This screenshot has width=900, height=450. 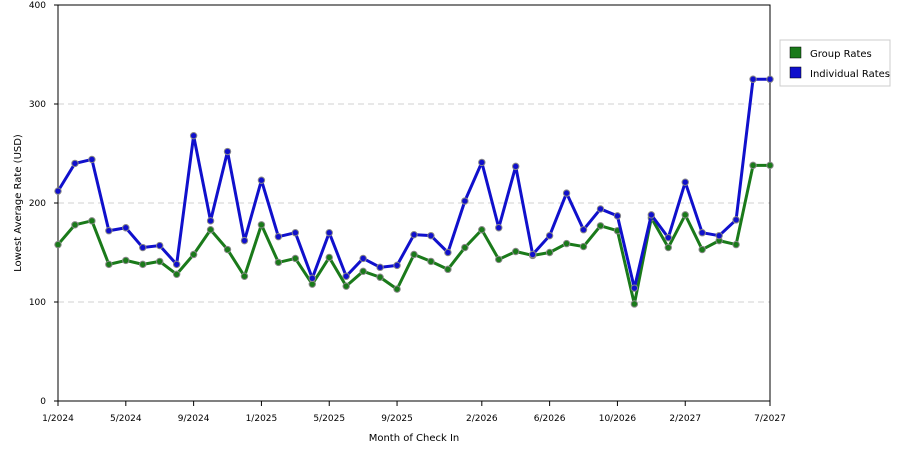 What do you see at coordinates (18, 203) in the screenshot?
I see `y-axis-title: Lowest Average Rate (USD)` at bounding box center [18, 203].